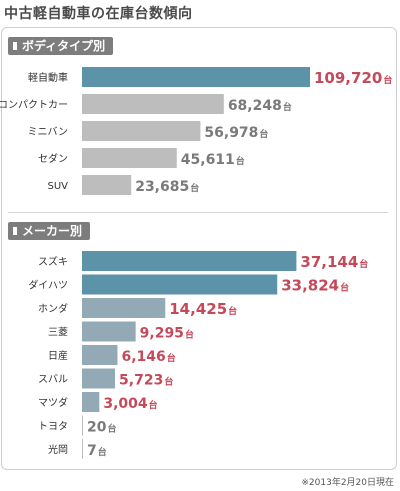 This screenshot has width=400, height=491. Describe the element at coordinates (162, 187) in the screenshot. I see `value-number: 23,685` at that location.